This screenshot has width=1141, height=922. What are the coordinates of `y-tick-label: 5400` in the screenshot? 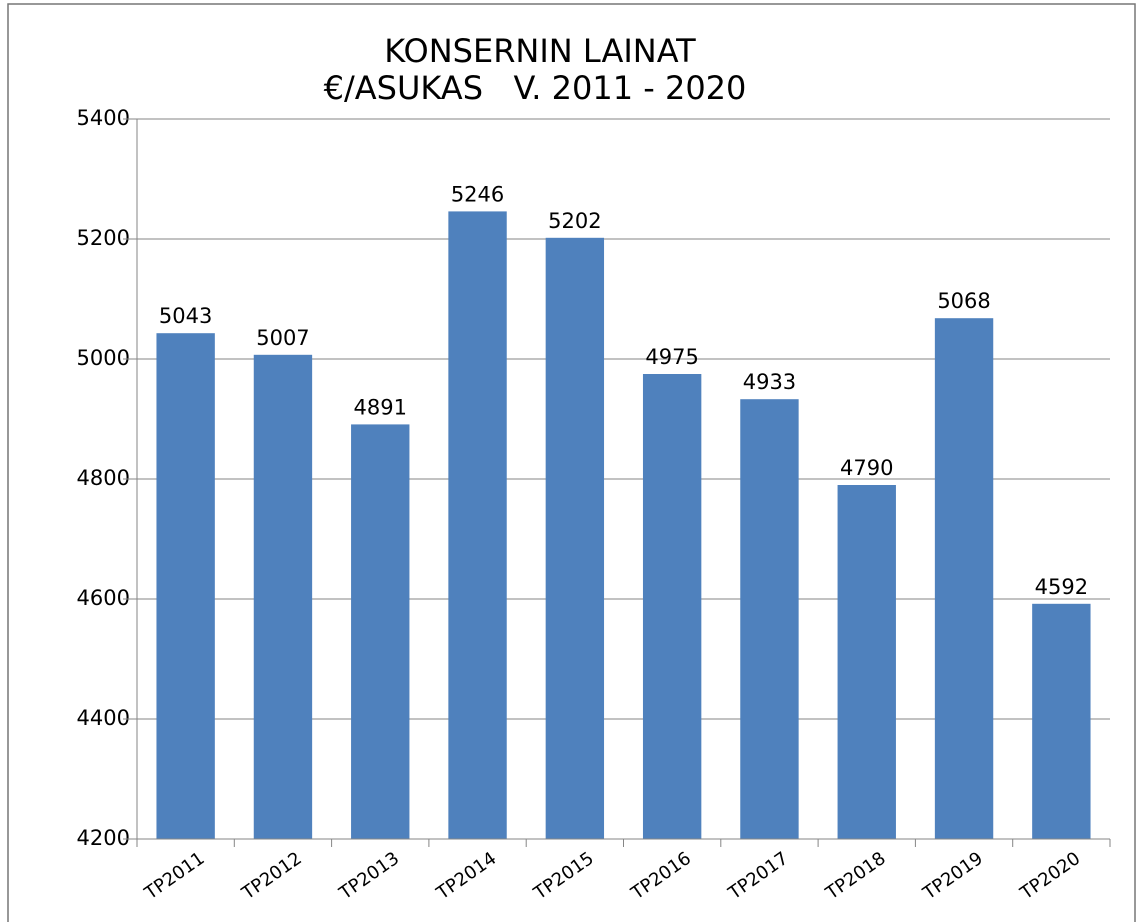 It's located at (103, 118).